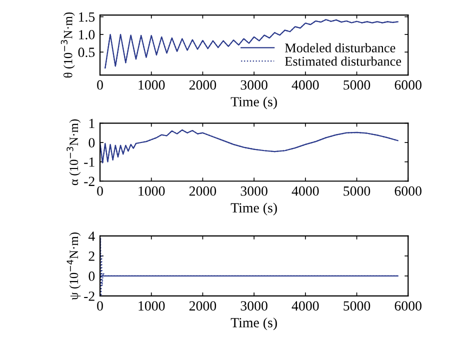  Describe the element at coordinates (91, 256) in the screenshot. I see `y-tick-label: 2` at that location.